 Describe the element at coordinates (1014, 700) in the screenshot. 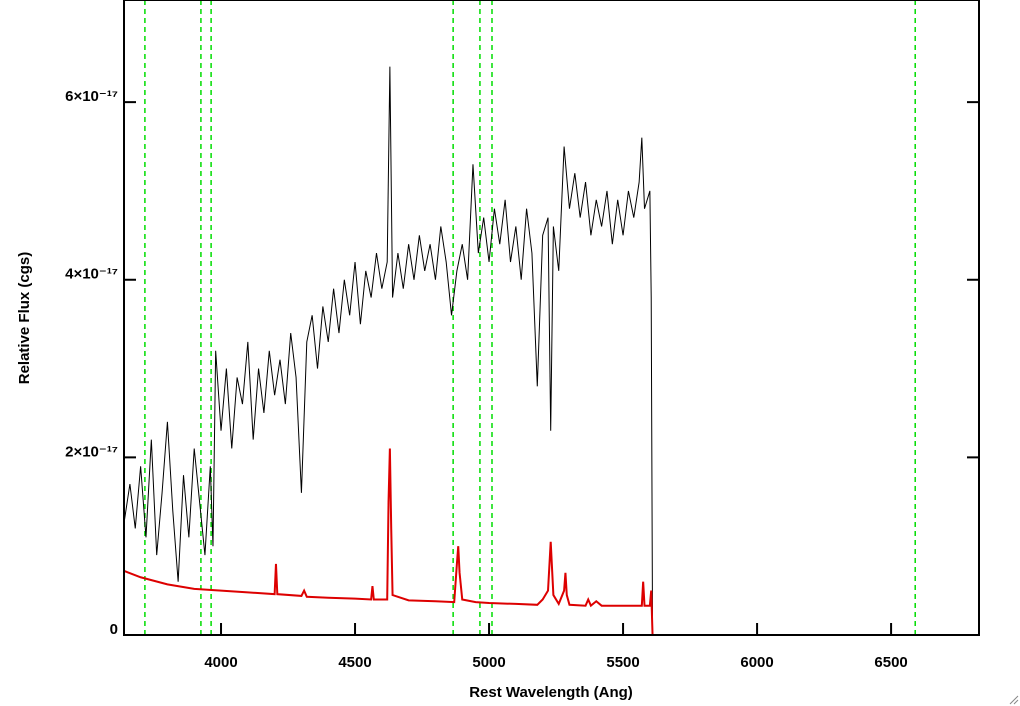

I see `resize-grip` at that location.